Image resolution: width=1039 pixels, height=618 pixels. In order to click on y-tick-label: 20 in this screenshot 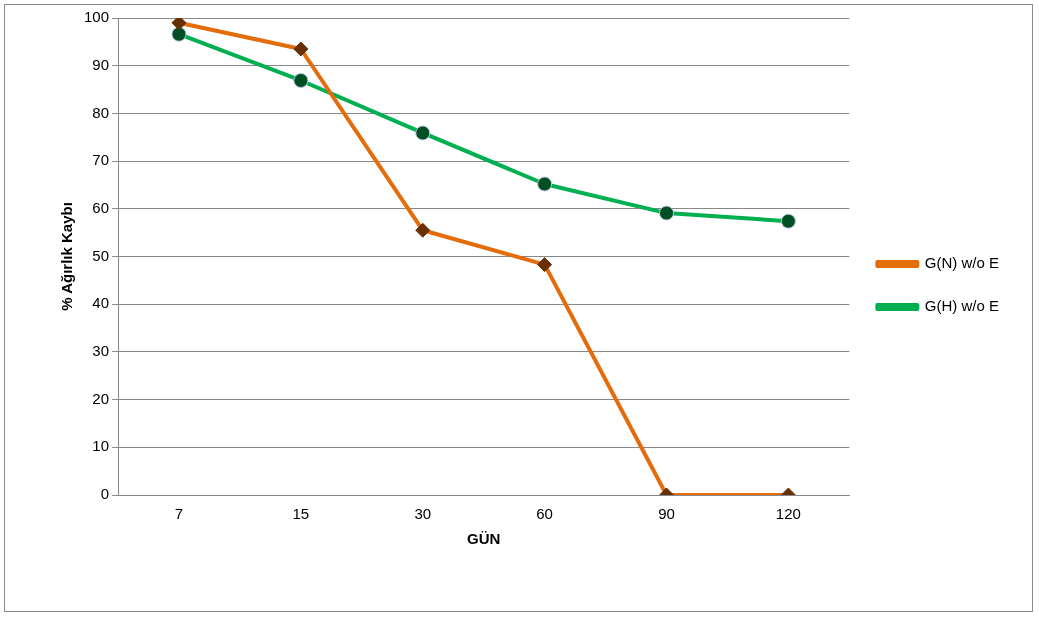, I will do `click(101, 398)`.